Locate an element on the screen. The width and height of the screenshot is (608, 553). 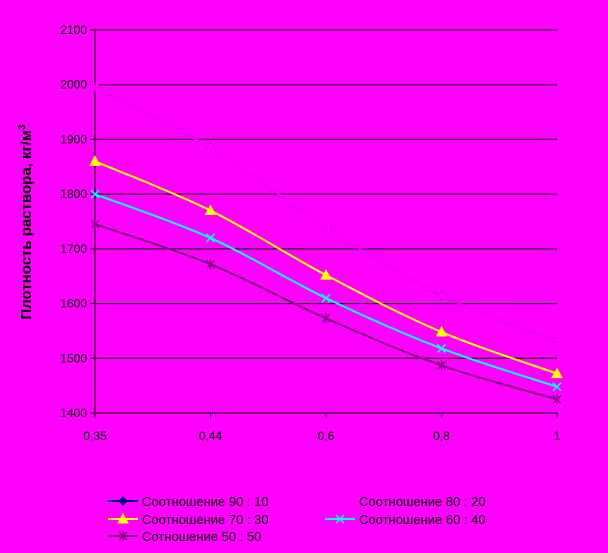
legend-label: Соотношение 70 : 30 is located at coordinates (205, 519).